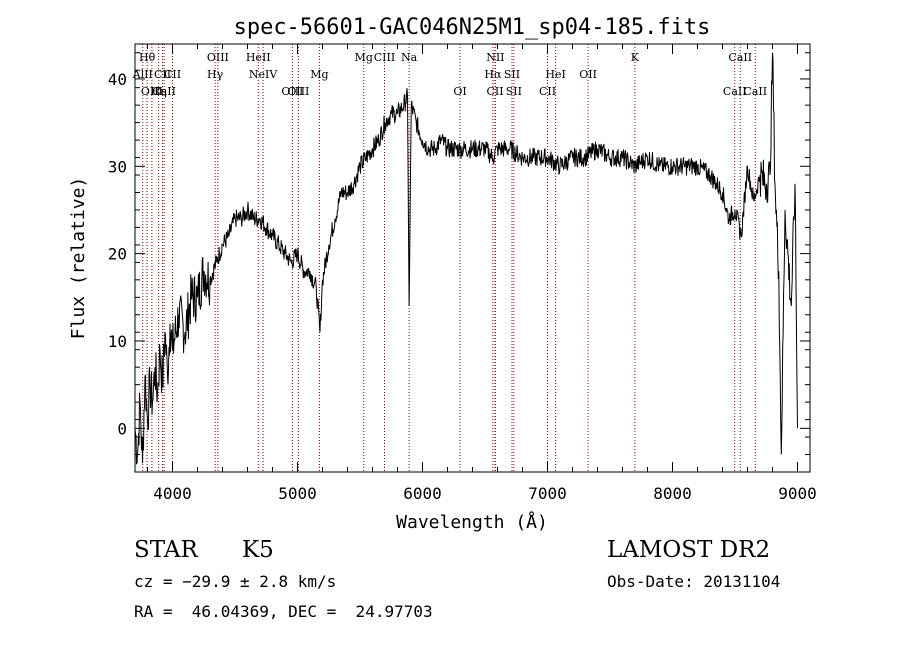 Image resolution: width=900 pixels, height=649 pixels. What do you see at coordinates (117, 341) in the screenshot?
I see `y-tick-label: 10` at bounding box center [117, 341].